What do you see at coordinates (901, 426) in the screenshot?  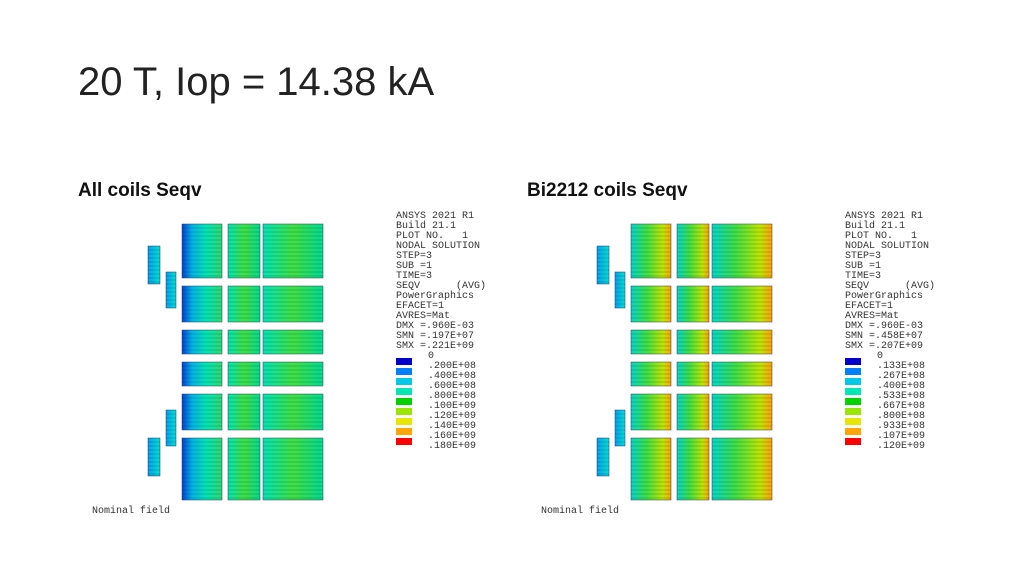 I see `legend-label: .933E+08` at bounding box center [901, 426].